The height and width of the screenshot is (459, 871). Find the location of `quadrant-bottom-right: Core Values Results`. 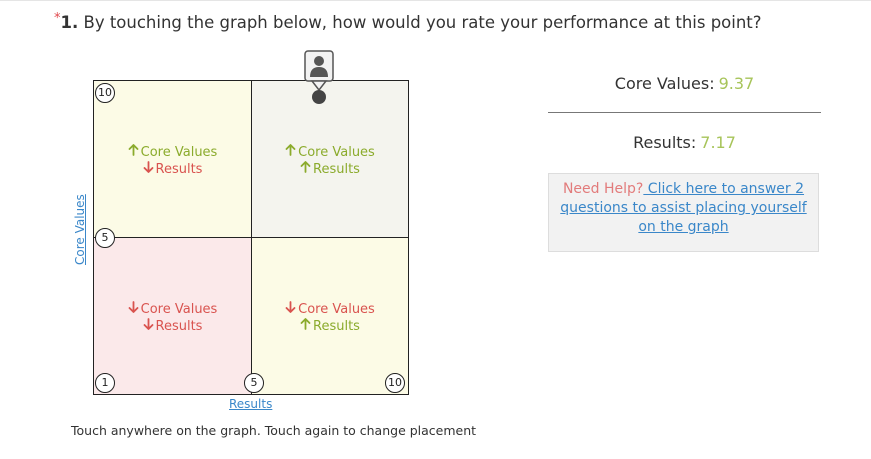

quadrant-bottom-right: Core Values Results is located at coordinates (330, 316).